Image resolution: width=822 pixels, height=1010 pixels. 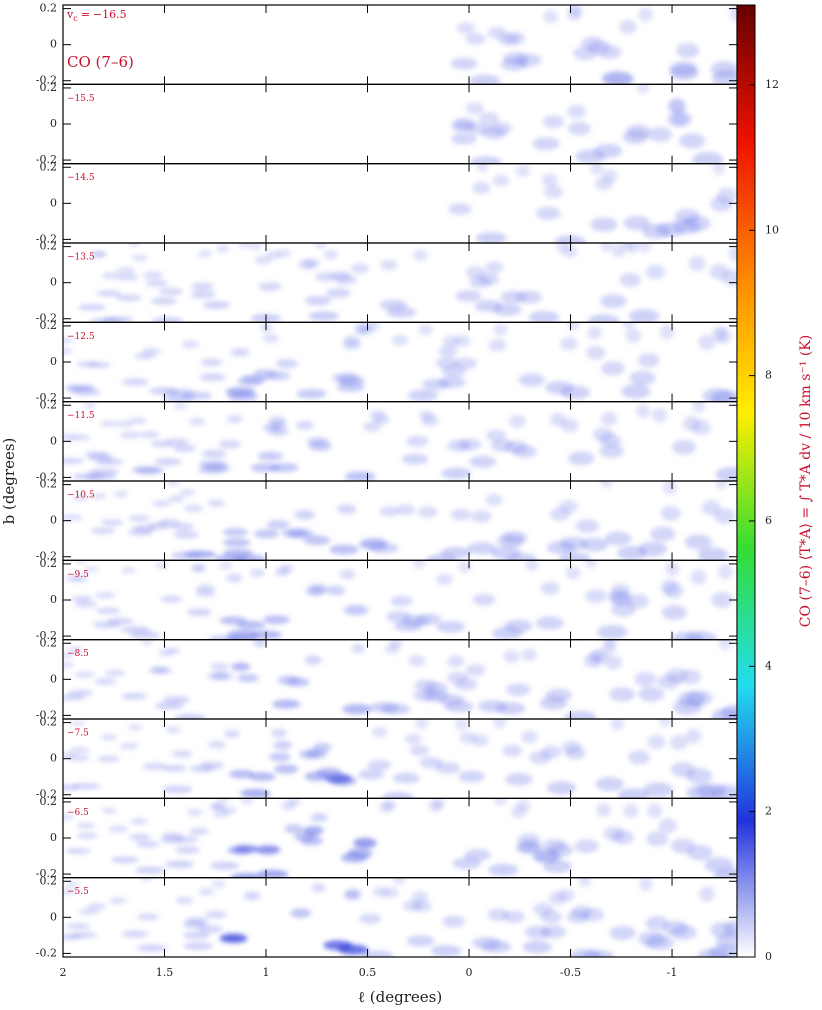 What do you see at coordinates (49, 801) in the screenshot?
I see `y-tick-label: 0.2` at bounding box center [49, 801].